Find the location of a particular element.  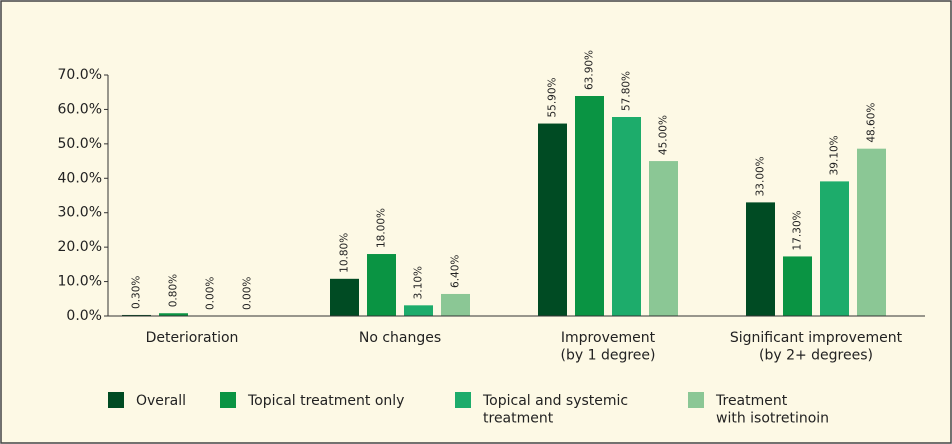

value-label: 17.30% is located at coordinates (798, 230).